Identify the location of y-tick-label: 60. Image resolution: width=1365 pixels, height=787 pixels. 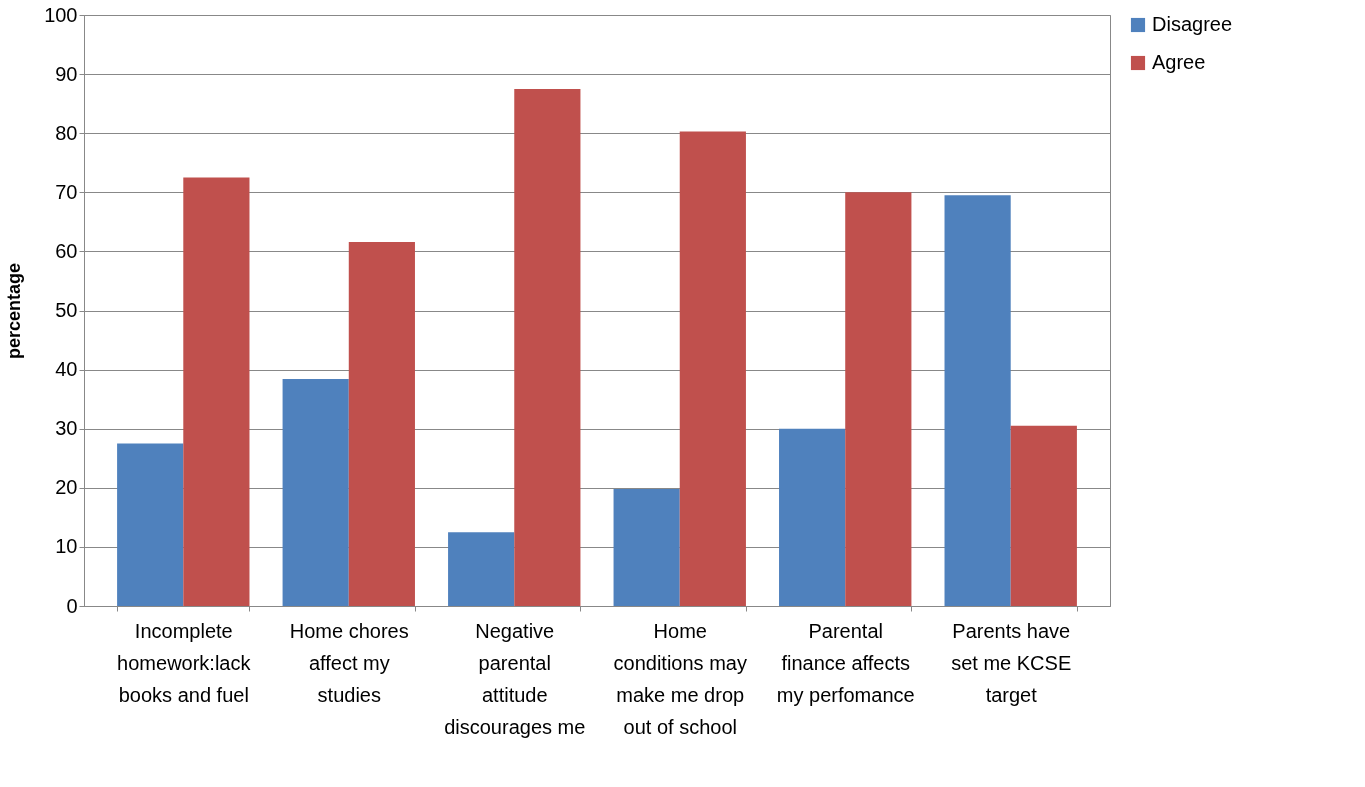
(66, 250).